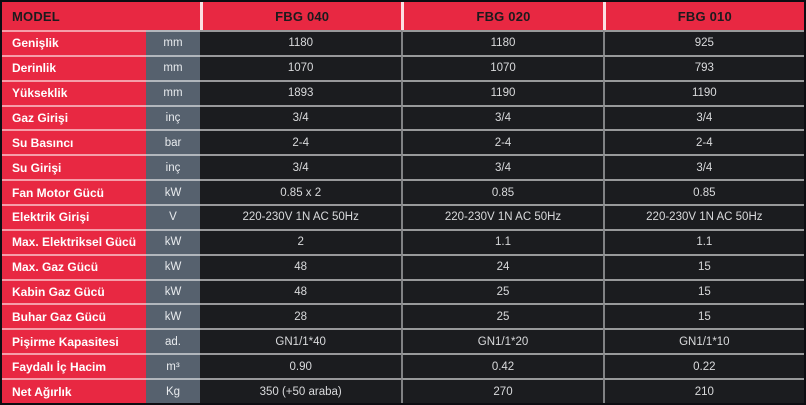 The width and height of the screenshot is (806, 405). Describe the element at coordinates (703, 341) in the screenshot. I see `value-cell: GN1/1*10` at that location.